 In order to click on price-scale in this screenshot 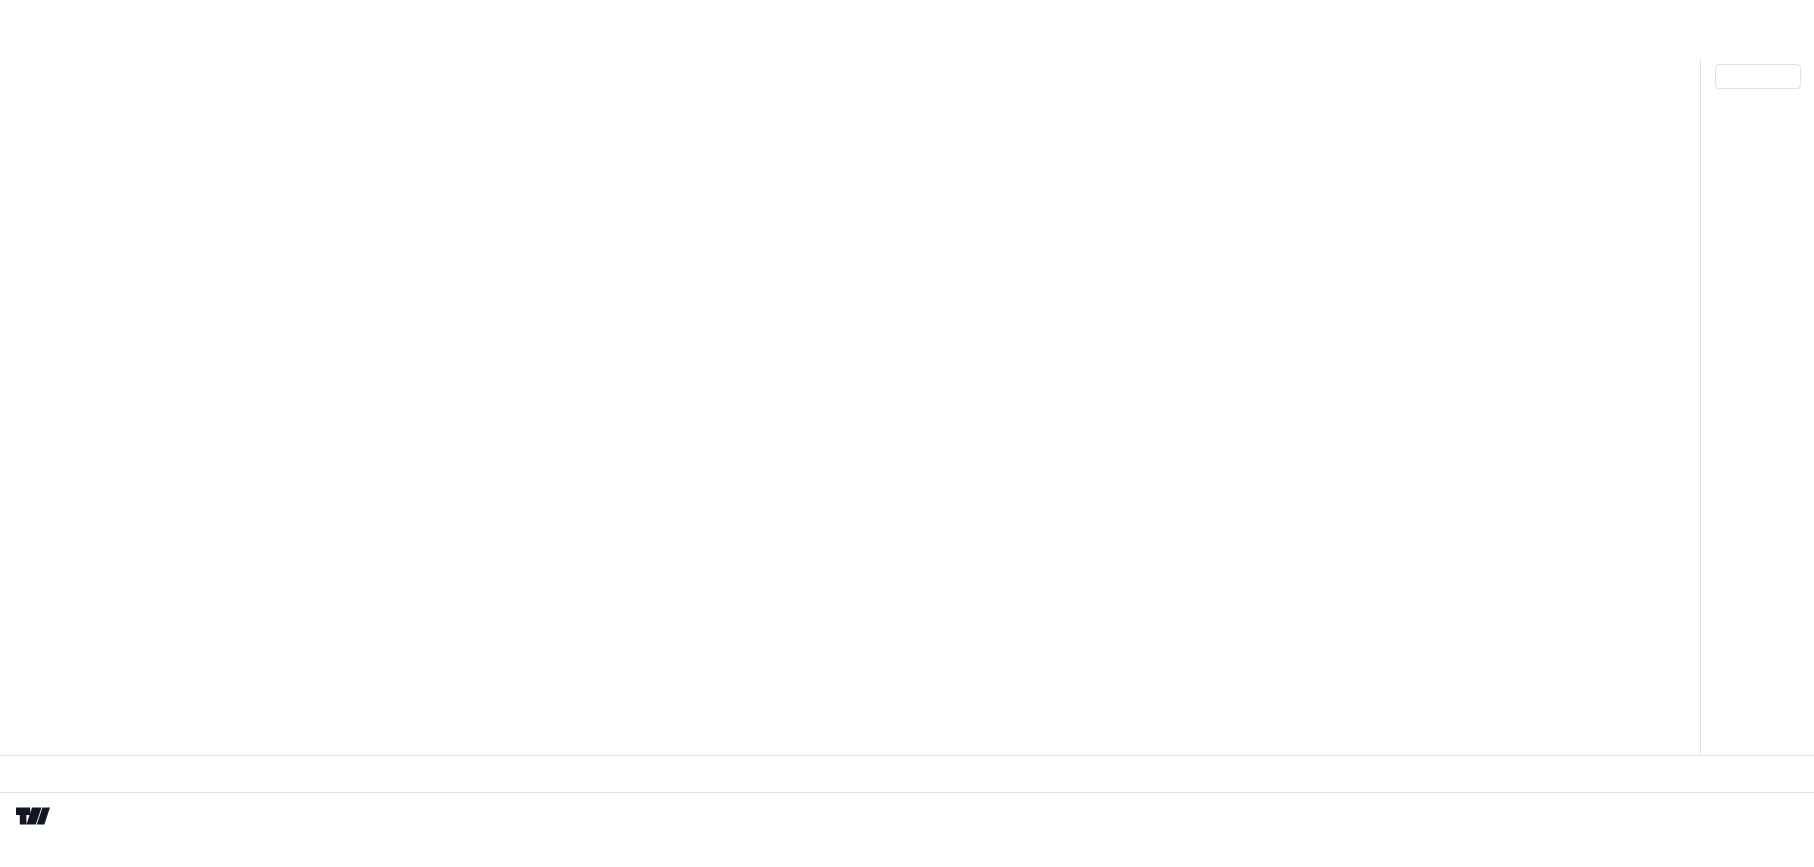, I will do `click(1757, 406)`.